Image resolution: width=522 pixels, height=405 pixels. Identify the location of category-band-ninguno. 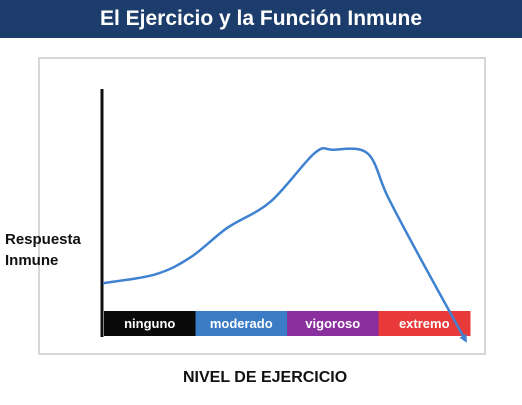
(150, 323).